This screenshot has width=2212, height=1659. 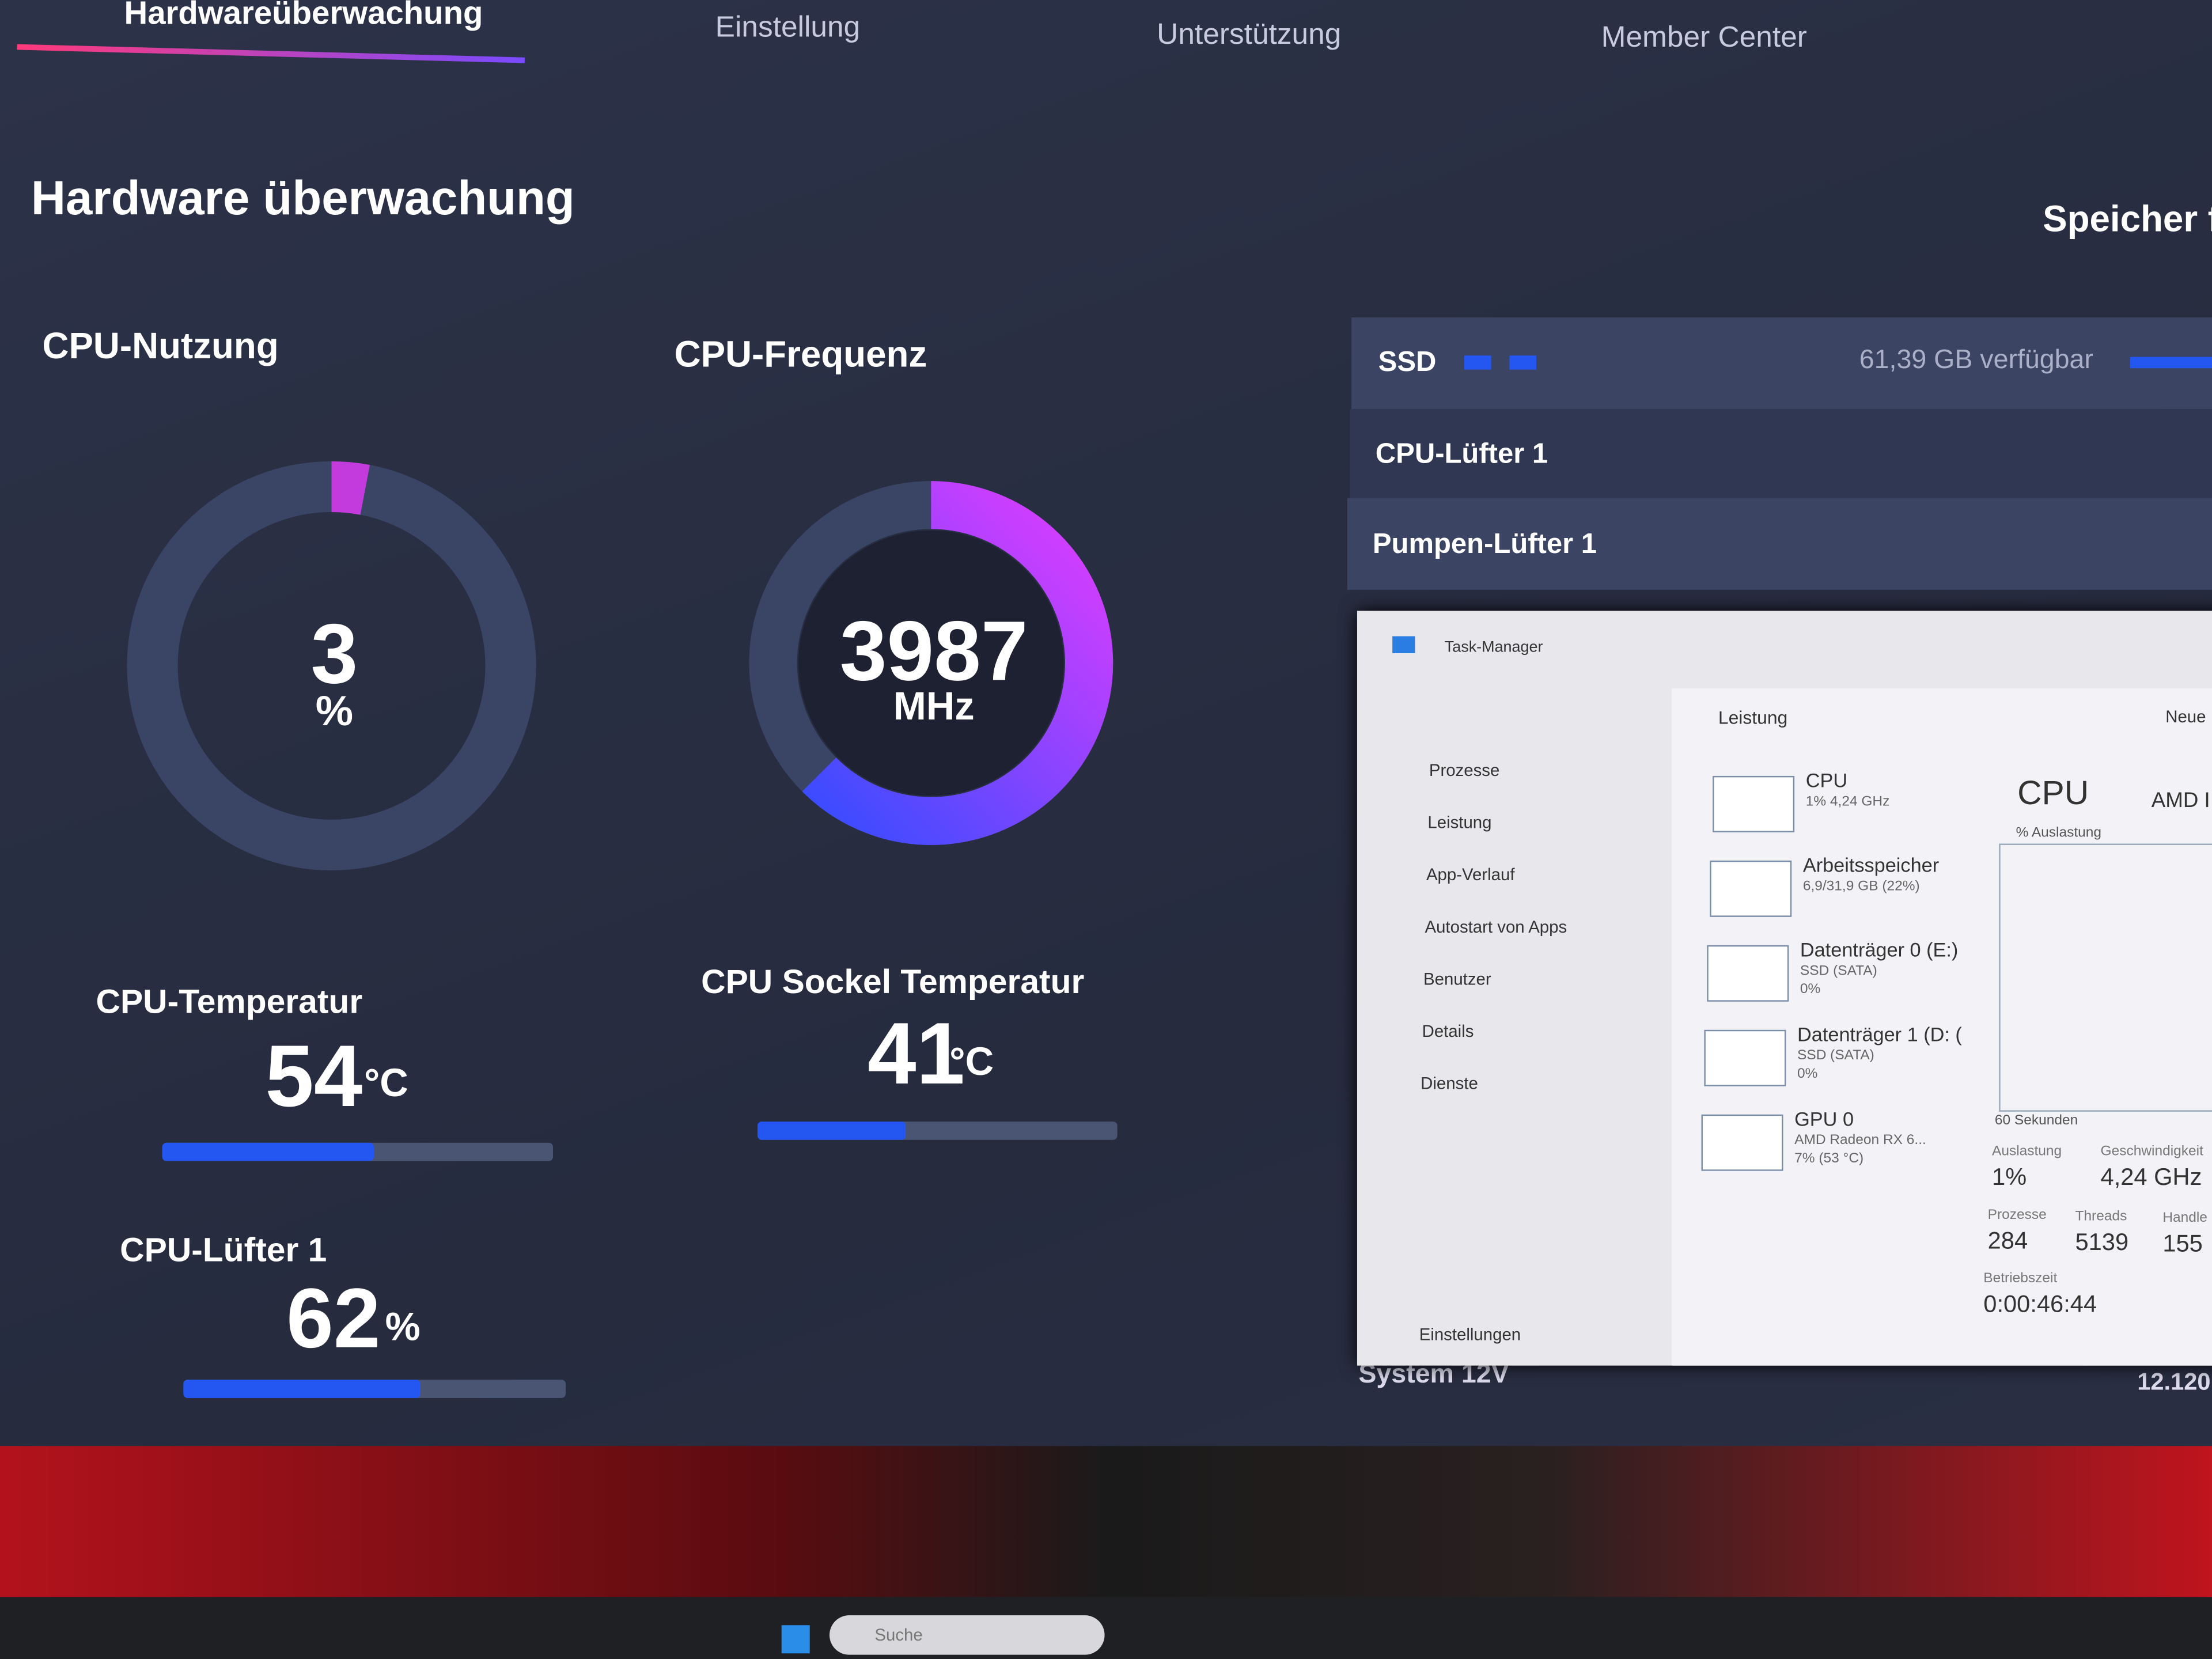 I want to click on item-name: CPU, so click(x=1826, y=779).